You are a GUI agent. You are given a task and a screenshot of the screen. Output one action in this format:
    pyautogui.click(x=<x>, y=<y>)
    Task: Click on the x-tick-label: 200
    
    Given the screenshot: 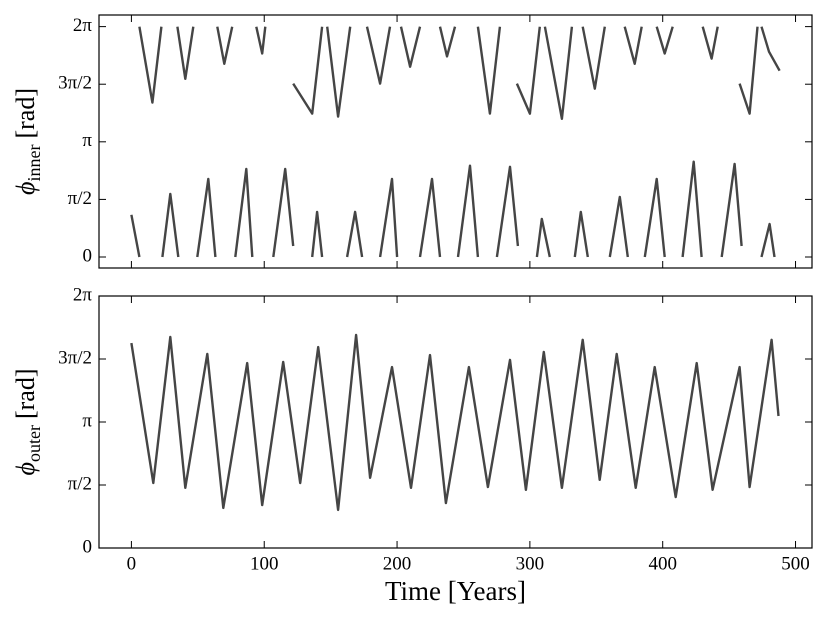 What is the action you would take?
    pyautogui.click(x=397, y=563)
    